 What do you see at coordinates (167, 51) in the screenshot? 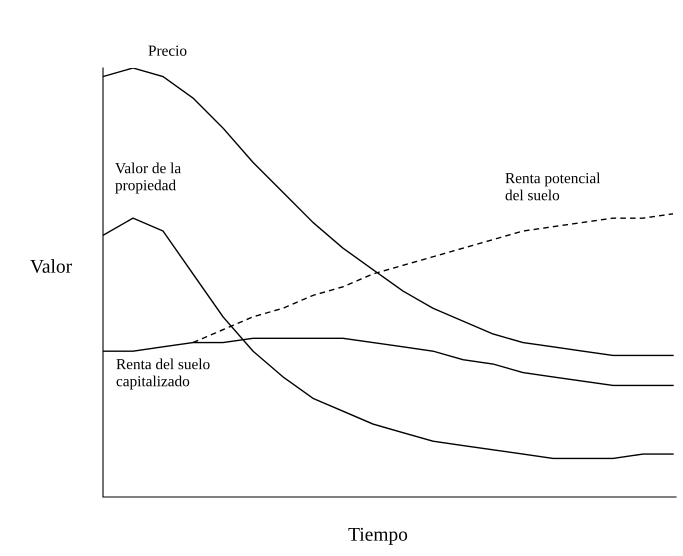
I see `series-label: Precio` at bounding box center [167, 51].